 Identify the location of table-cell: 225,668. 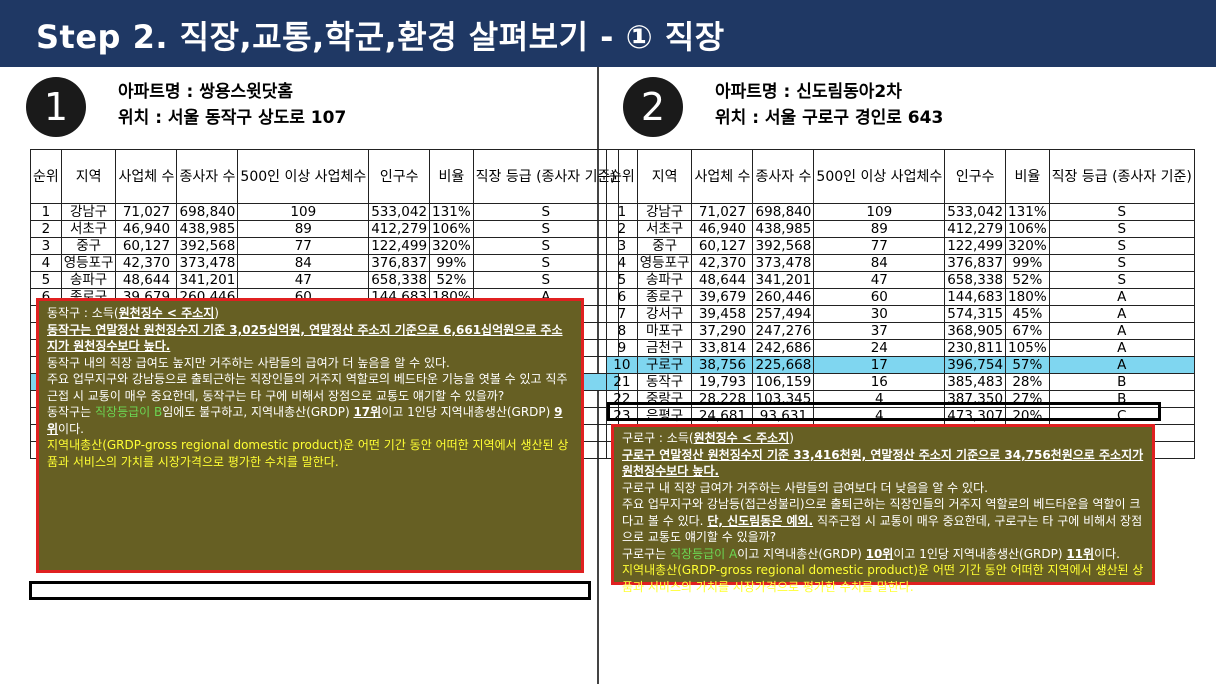
(783, 365).